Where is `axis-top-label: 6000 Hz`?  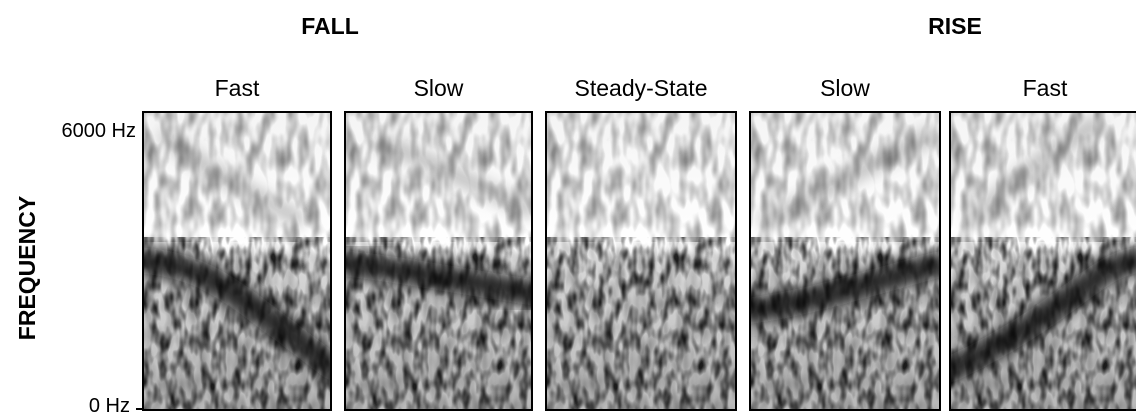
axis-top-label: 6000 Hz is located at coordinates (99, 131).